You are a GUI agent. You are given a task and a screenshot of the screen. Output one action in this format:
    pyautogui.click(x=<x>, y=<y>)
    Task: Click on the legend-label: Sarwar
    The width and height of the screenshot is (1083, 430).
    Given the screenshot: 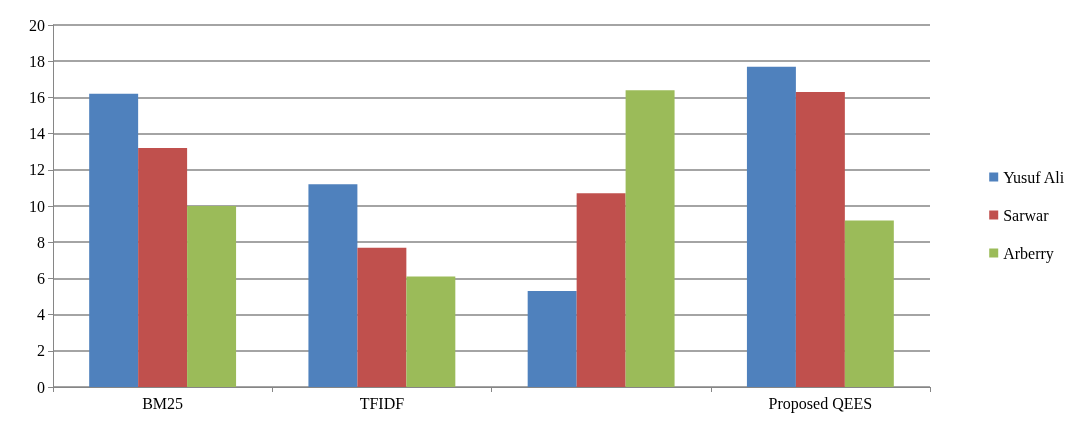 What is the action you would take?
    pyautogui.click(x=1026, y=215)
    